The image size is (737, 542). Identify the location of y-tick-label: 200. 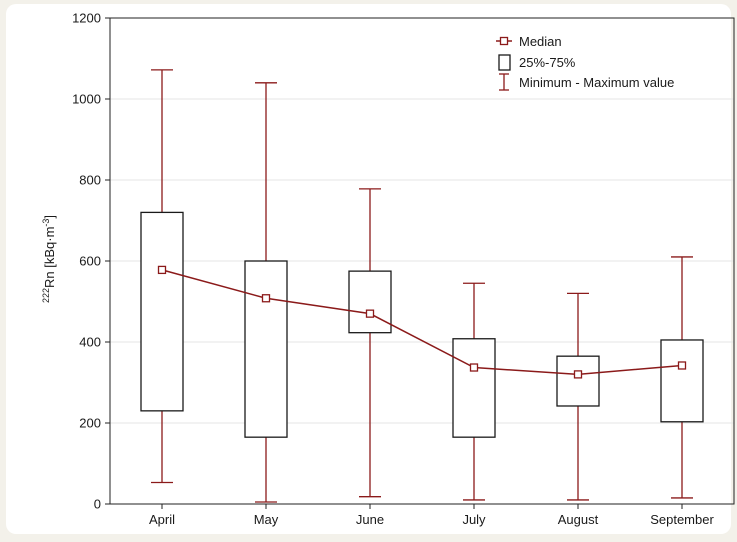
(90, 423).